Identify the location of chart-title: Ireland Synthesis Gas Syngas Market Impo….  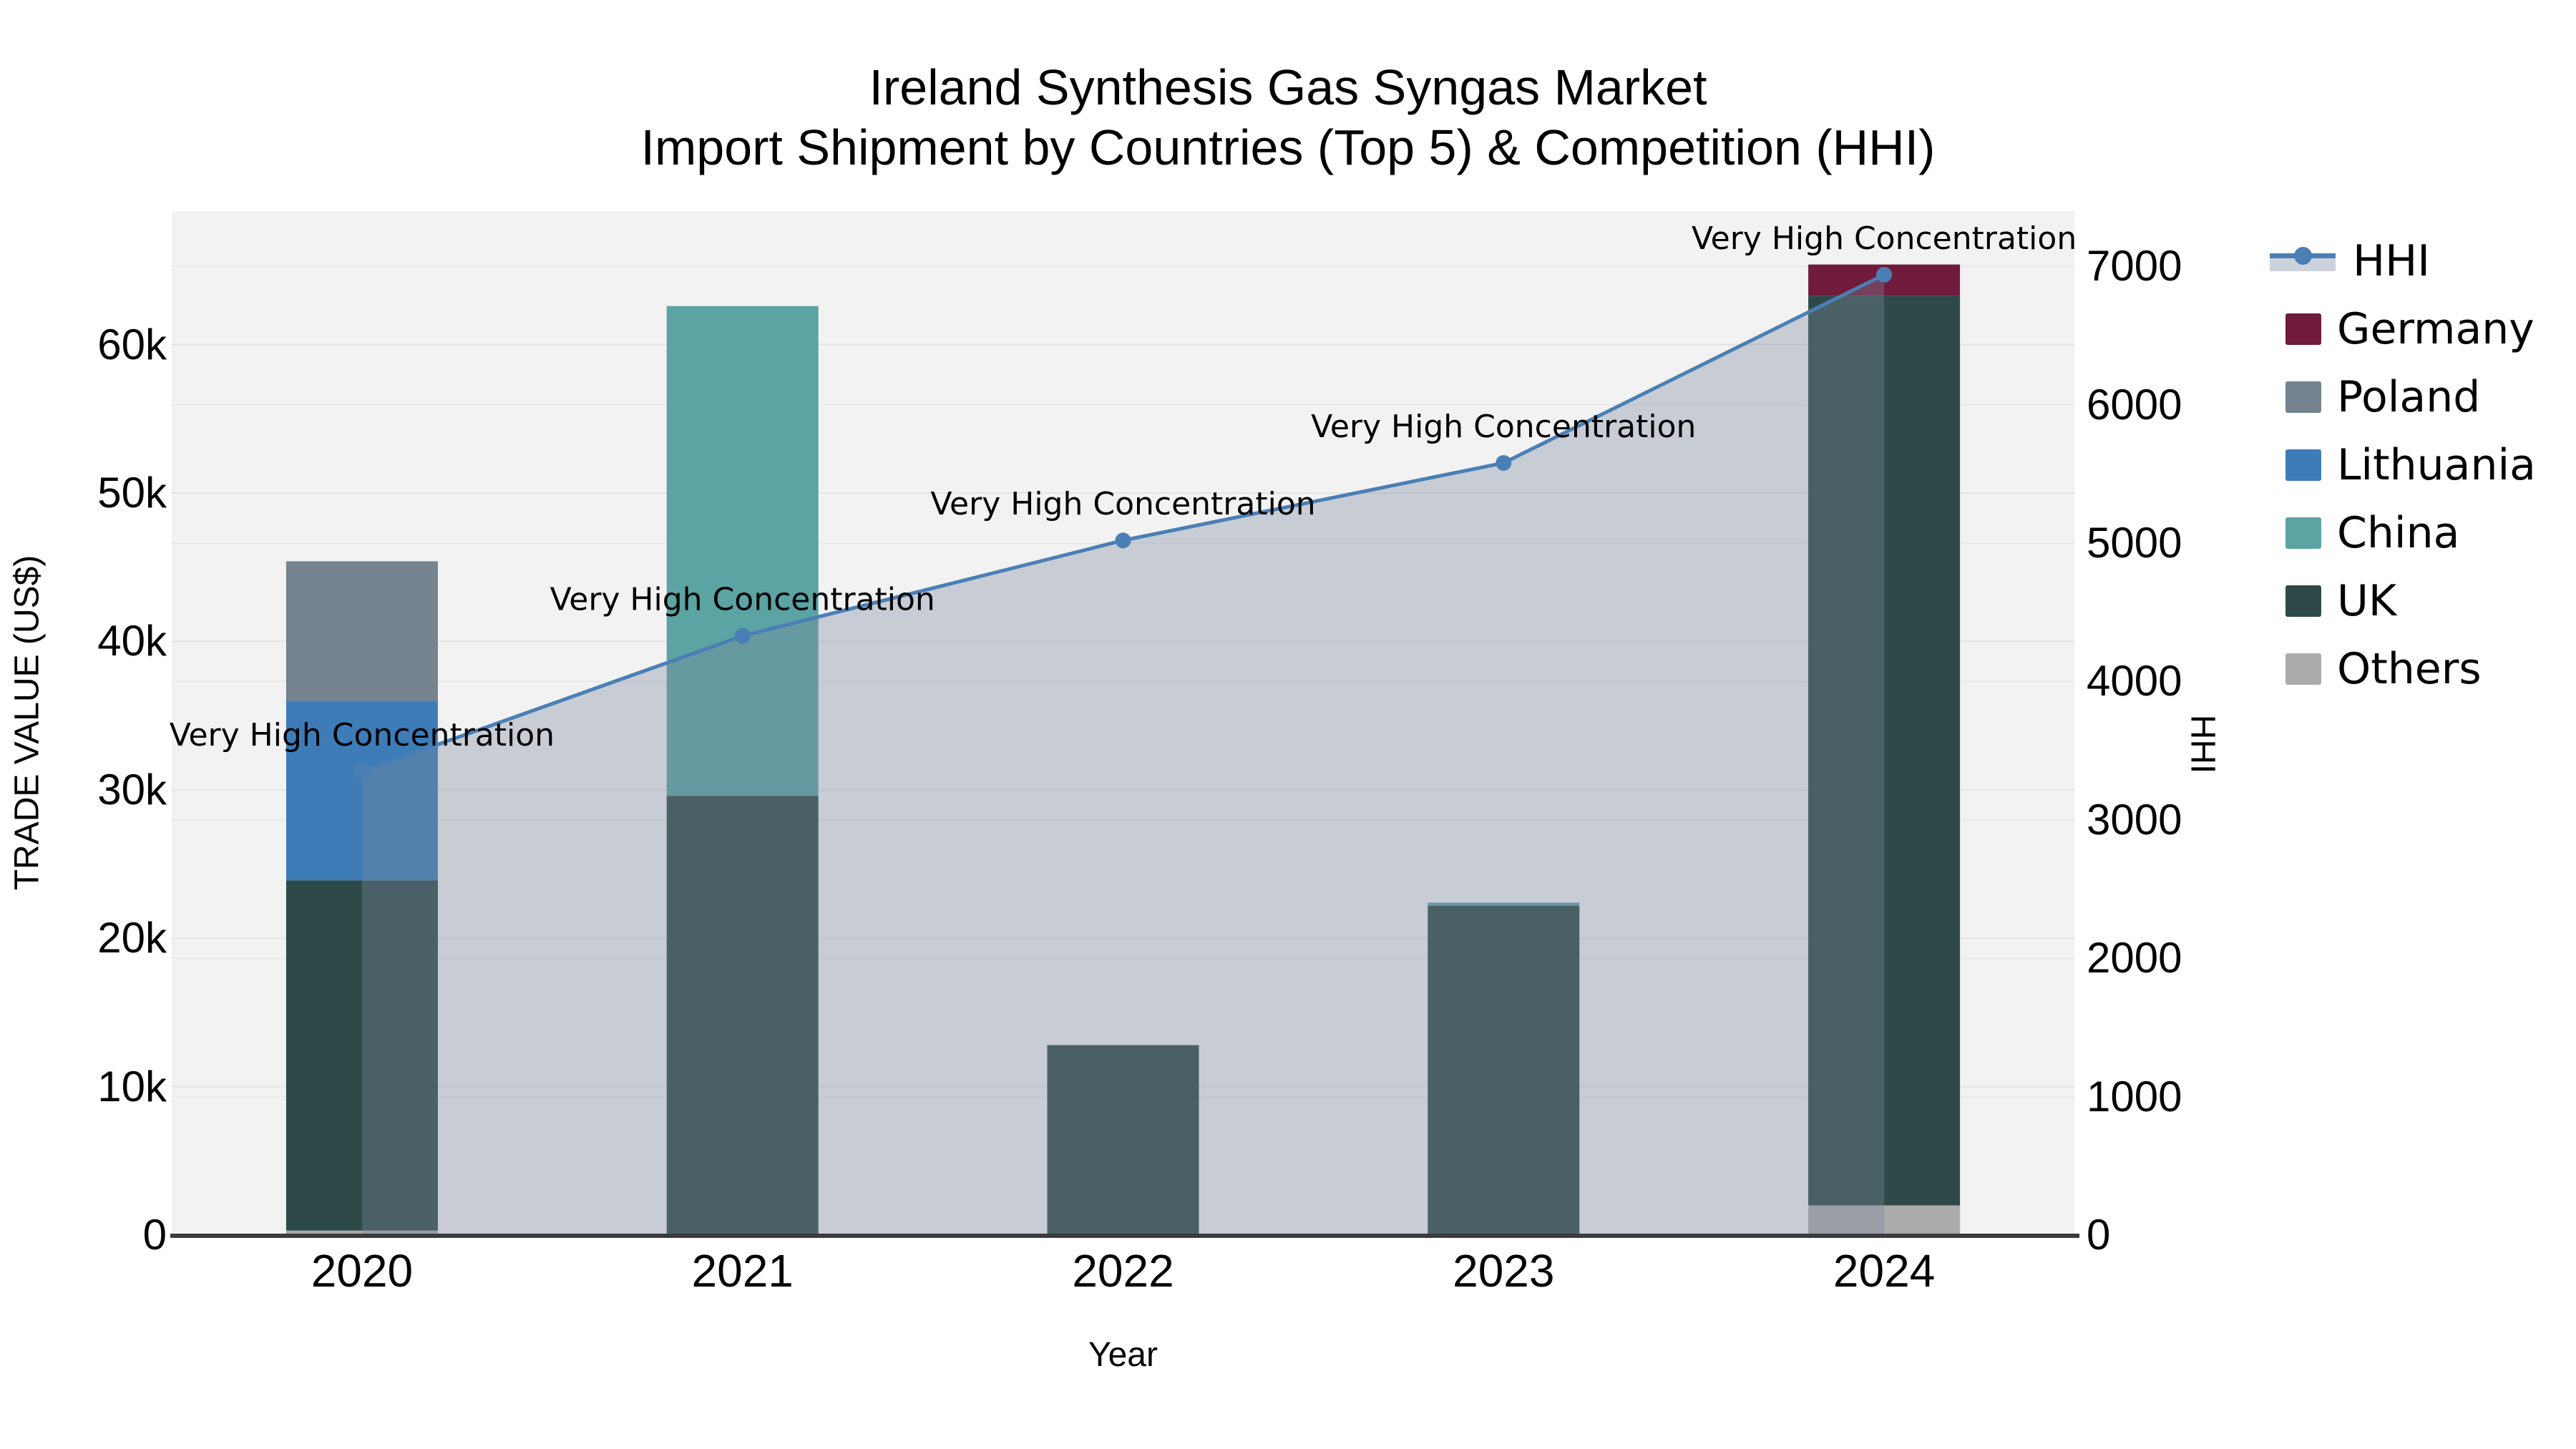
(1288, 117).